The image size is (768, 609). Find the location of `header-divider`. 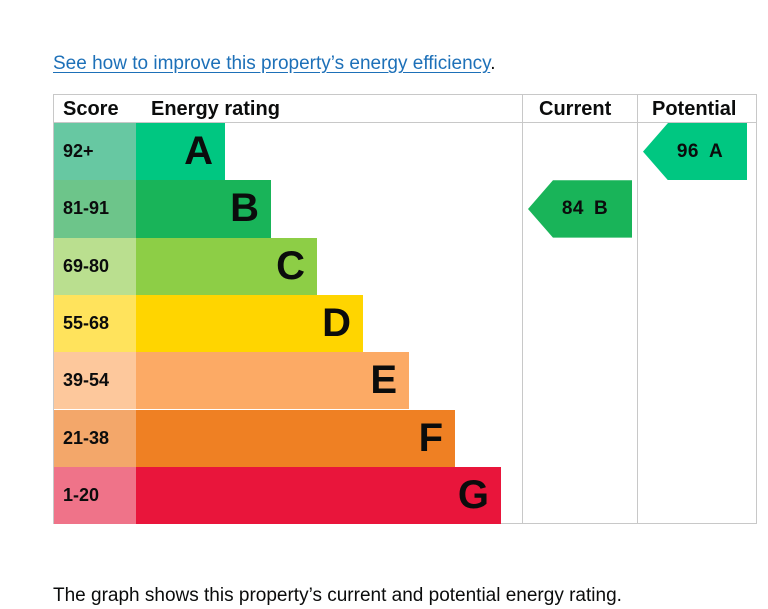

header-divider is located at coordinates (405, 122).